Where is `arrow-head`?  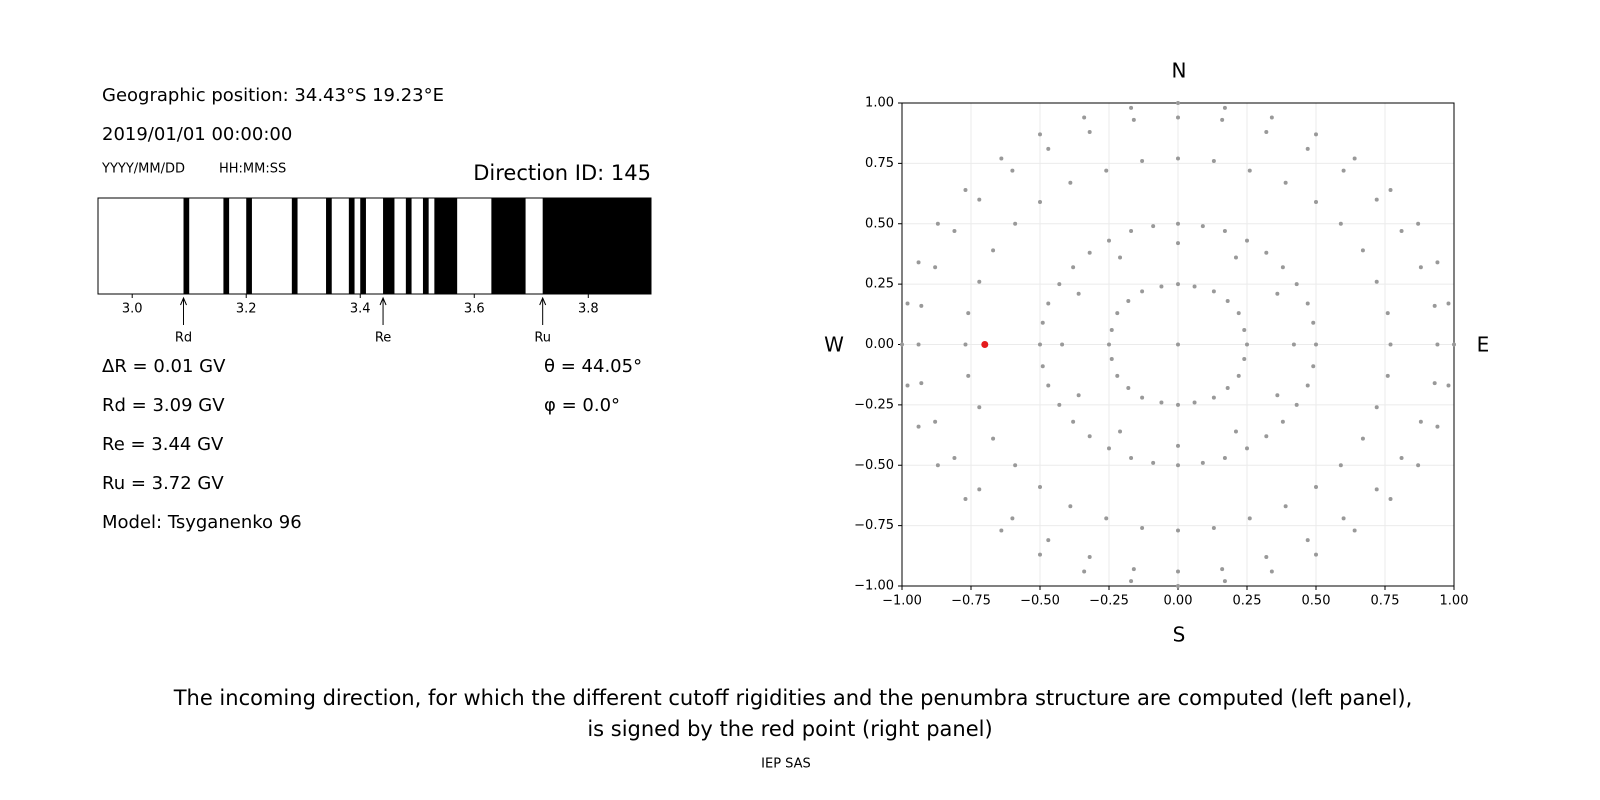 arrow-head is located at coordinates (383, 301).